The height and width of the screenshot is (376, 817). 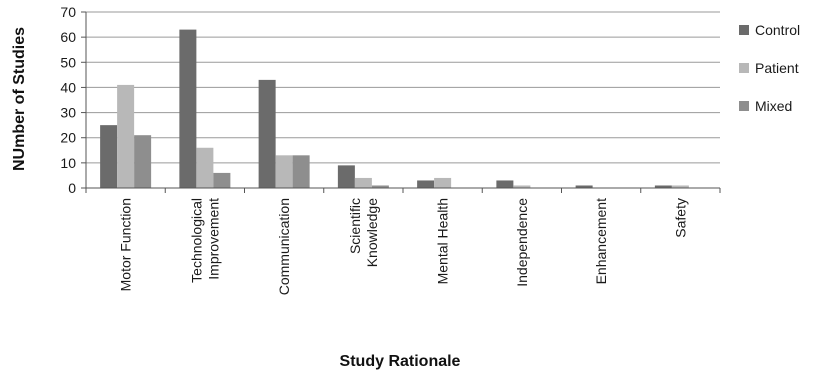 I want to click on x-tick-label-line: Mental Health, so click(x=443, y=241).